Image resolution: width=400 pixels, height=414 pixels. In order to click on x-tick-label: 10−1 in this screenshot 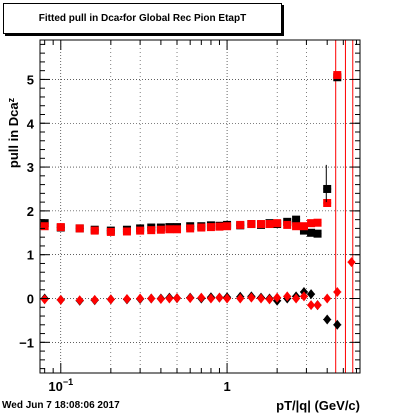, I will do `click(60, 385)`.